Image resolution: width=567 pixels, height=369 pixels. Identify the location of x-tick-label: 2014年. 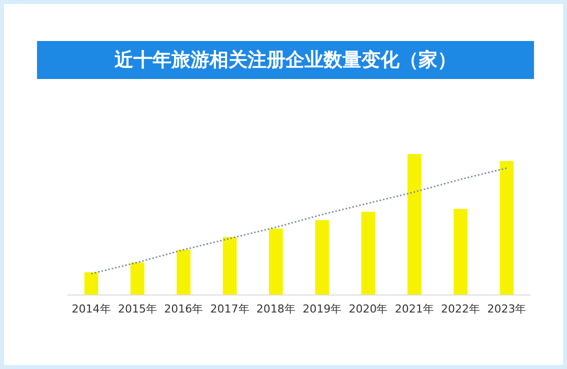
(91, 309).